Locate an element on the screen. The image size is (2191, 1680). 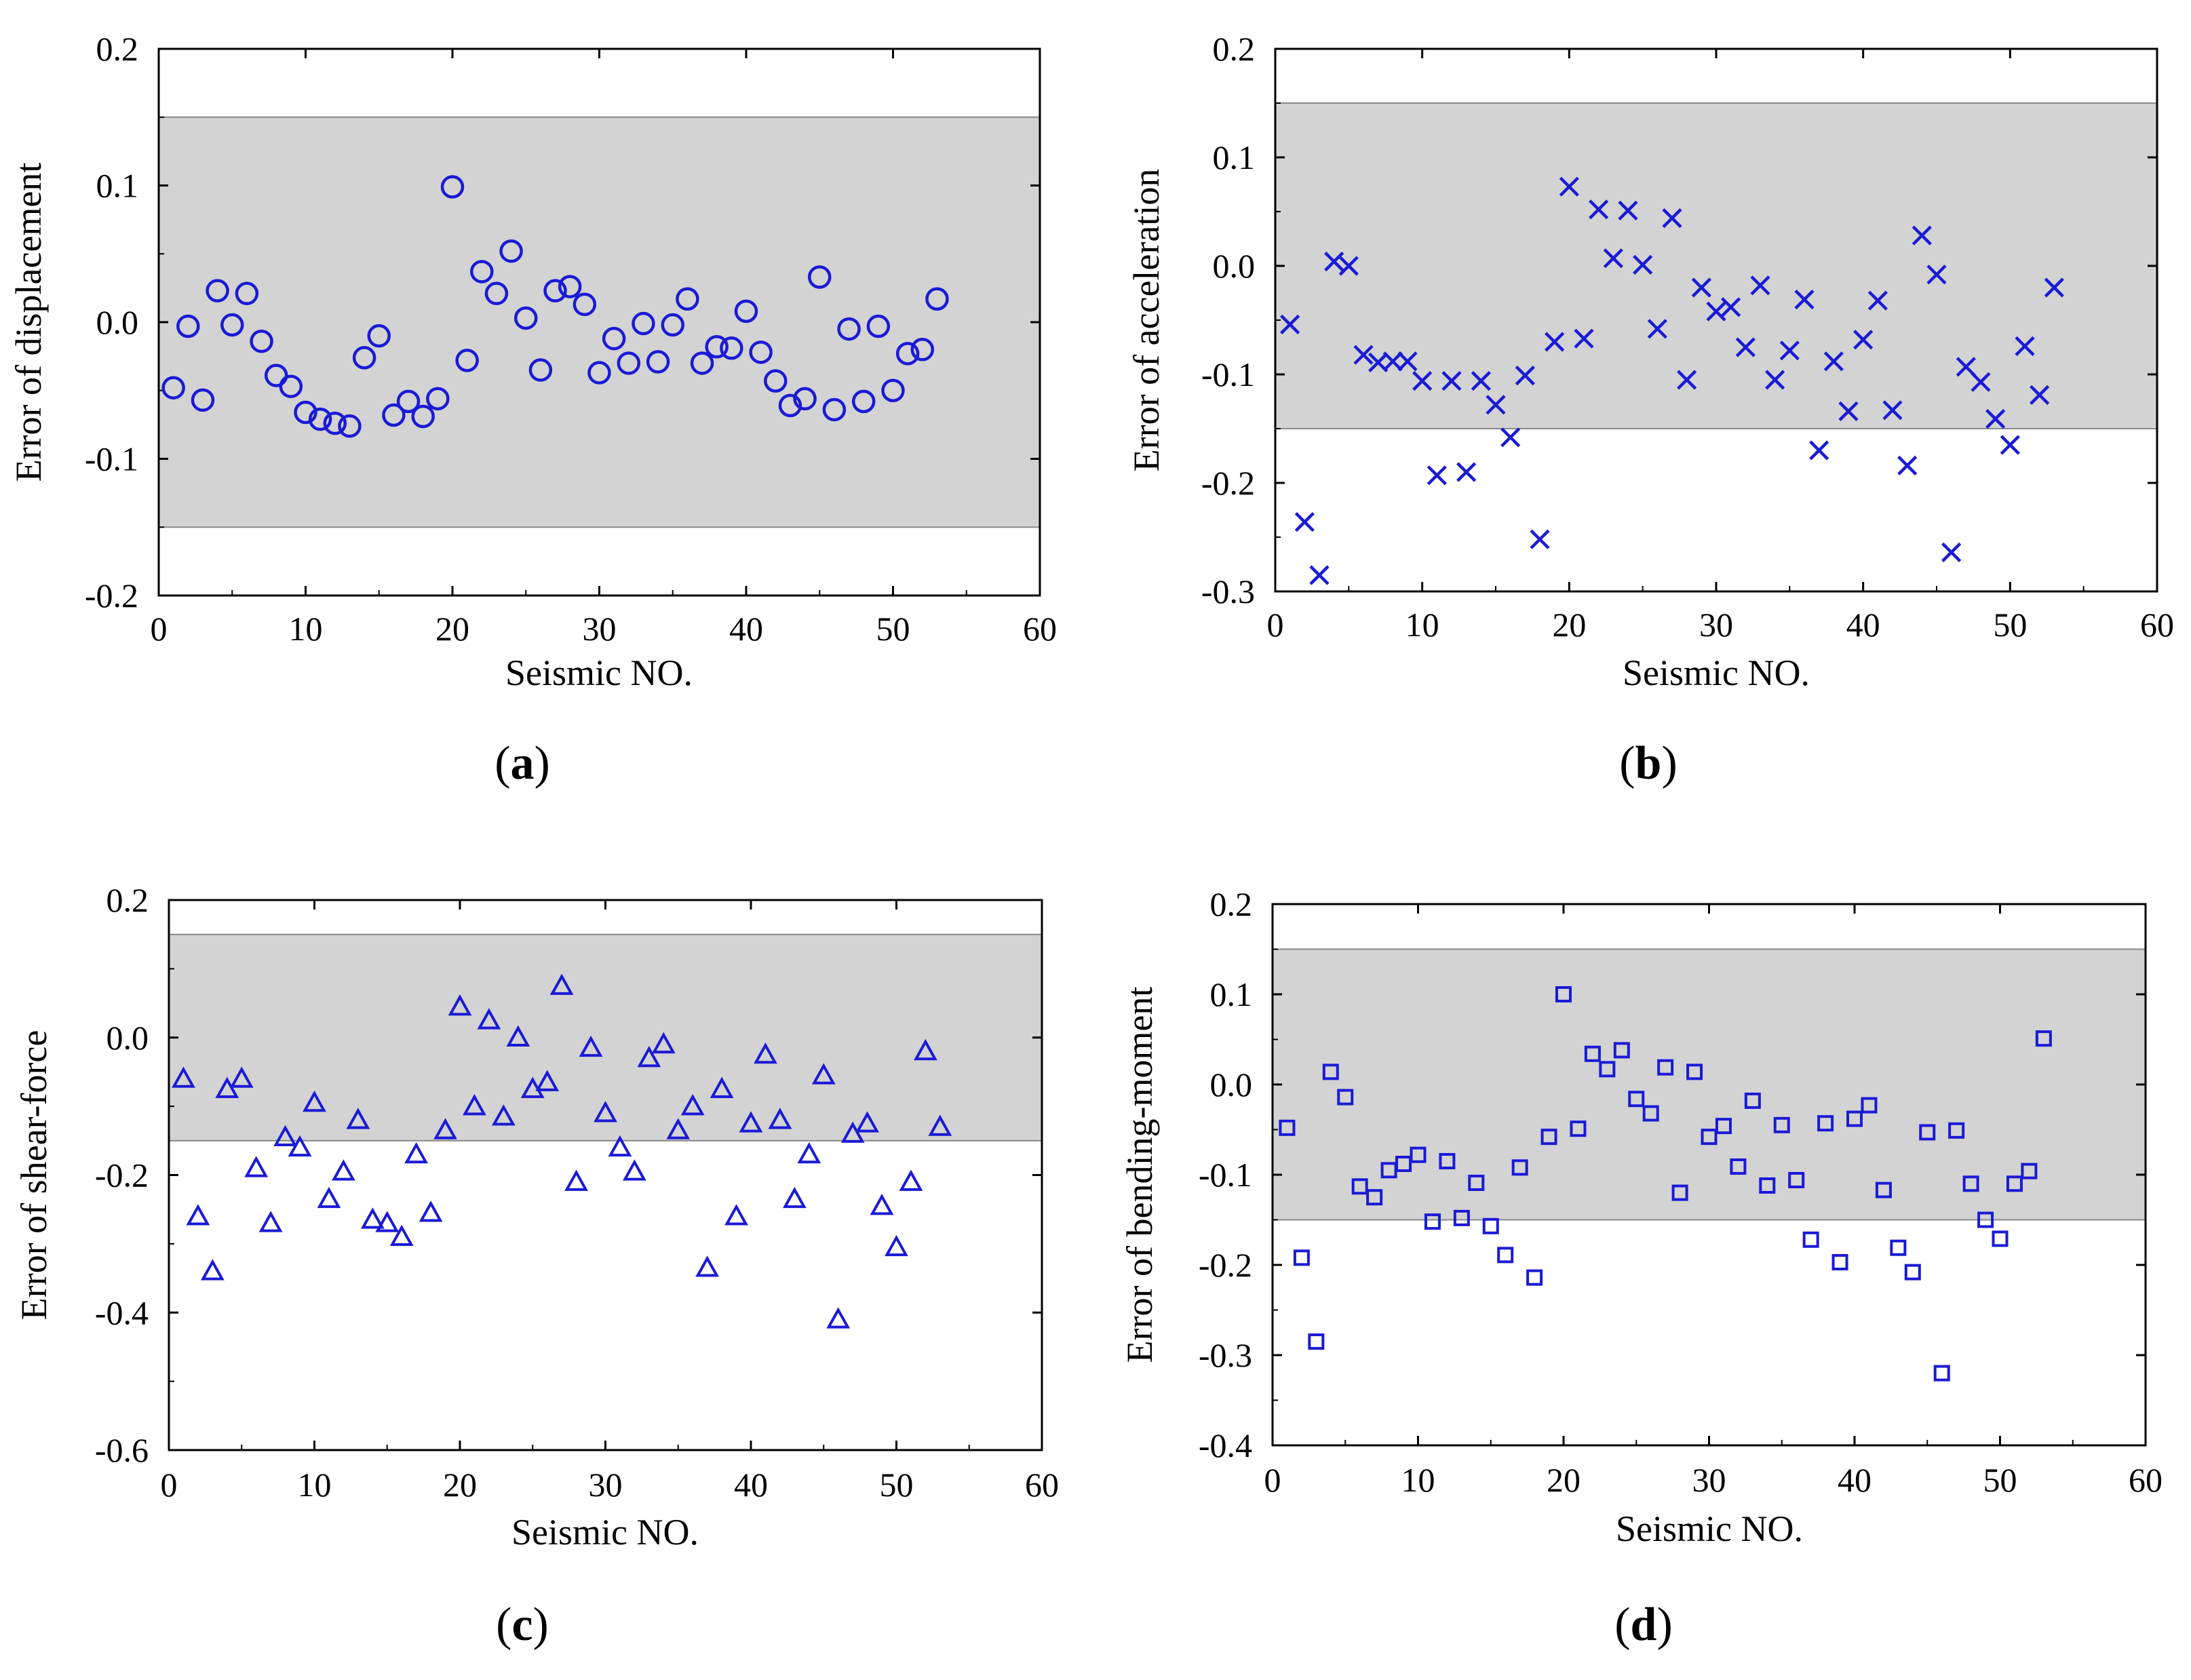
y-tick-label: 0.0 is located at coordinates (117, 322).